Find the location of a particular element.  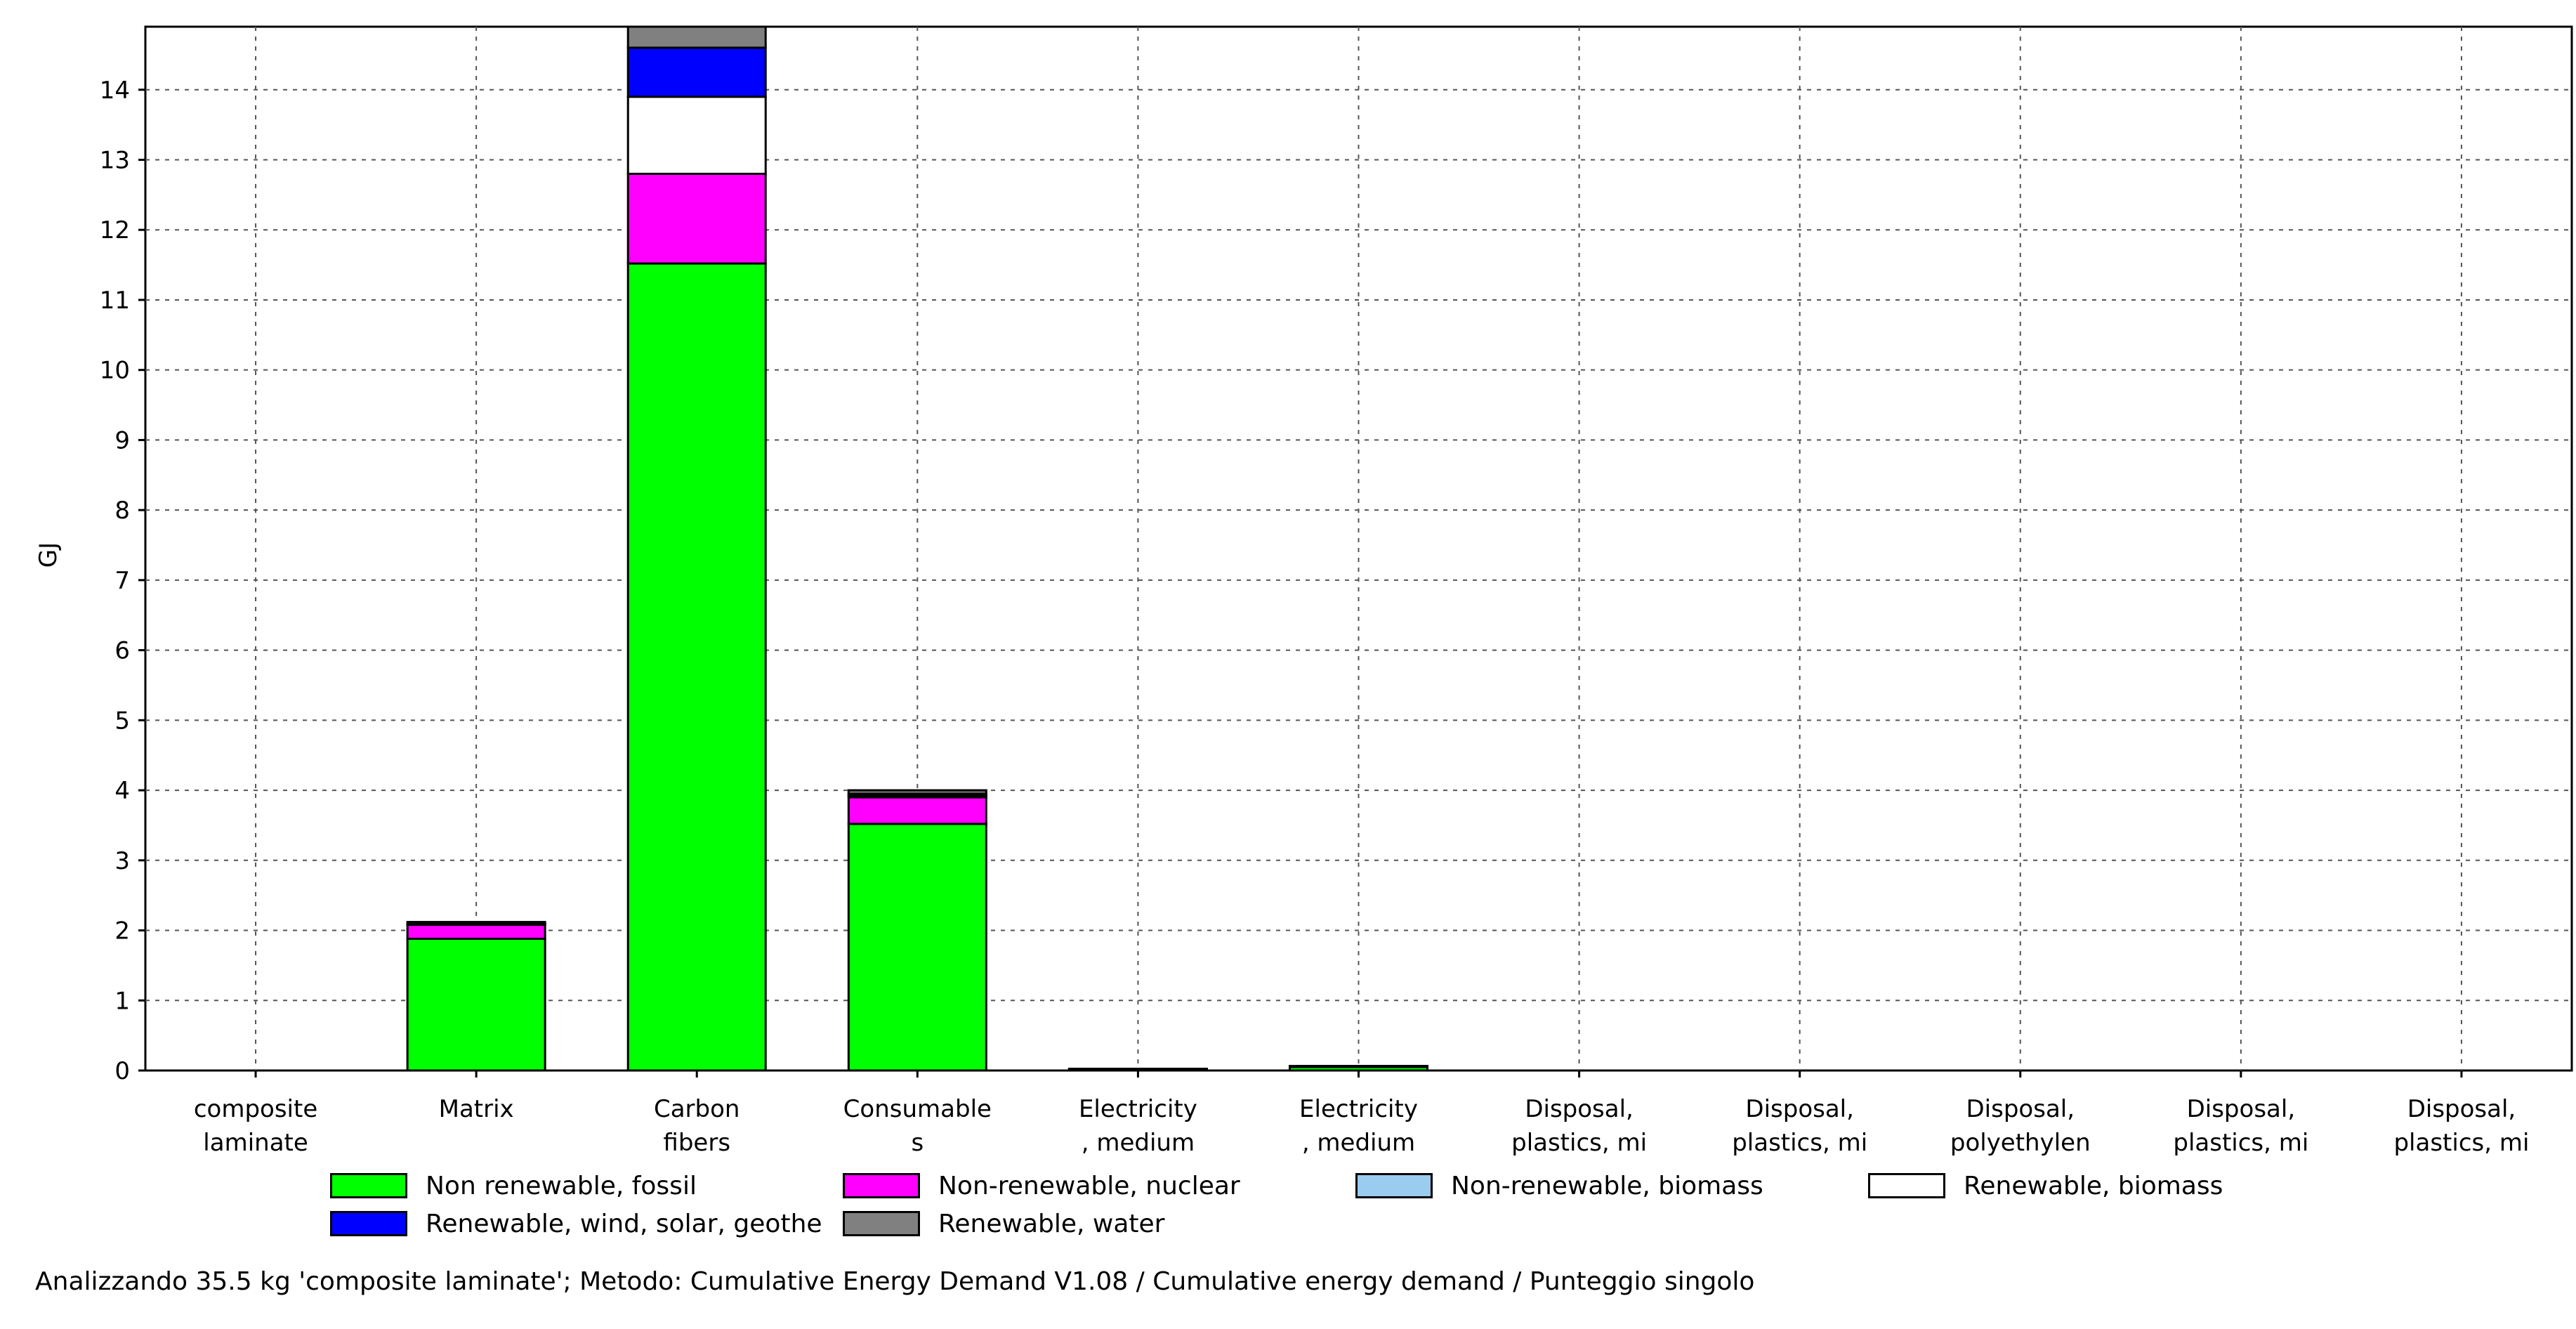

x-tick-label: polyethylen is located at coordinates (2021, 1143).